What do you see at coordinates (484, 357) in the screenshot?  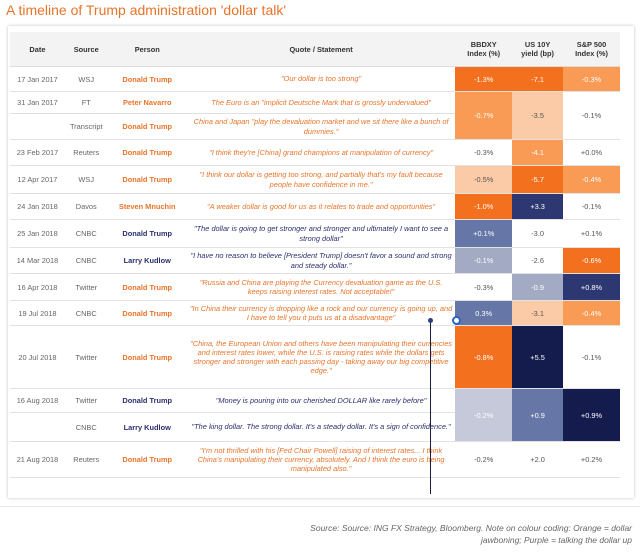 I see `bbdxy-cell: -0.8%` at bounding box center [484, 357].